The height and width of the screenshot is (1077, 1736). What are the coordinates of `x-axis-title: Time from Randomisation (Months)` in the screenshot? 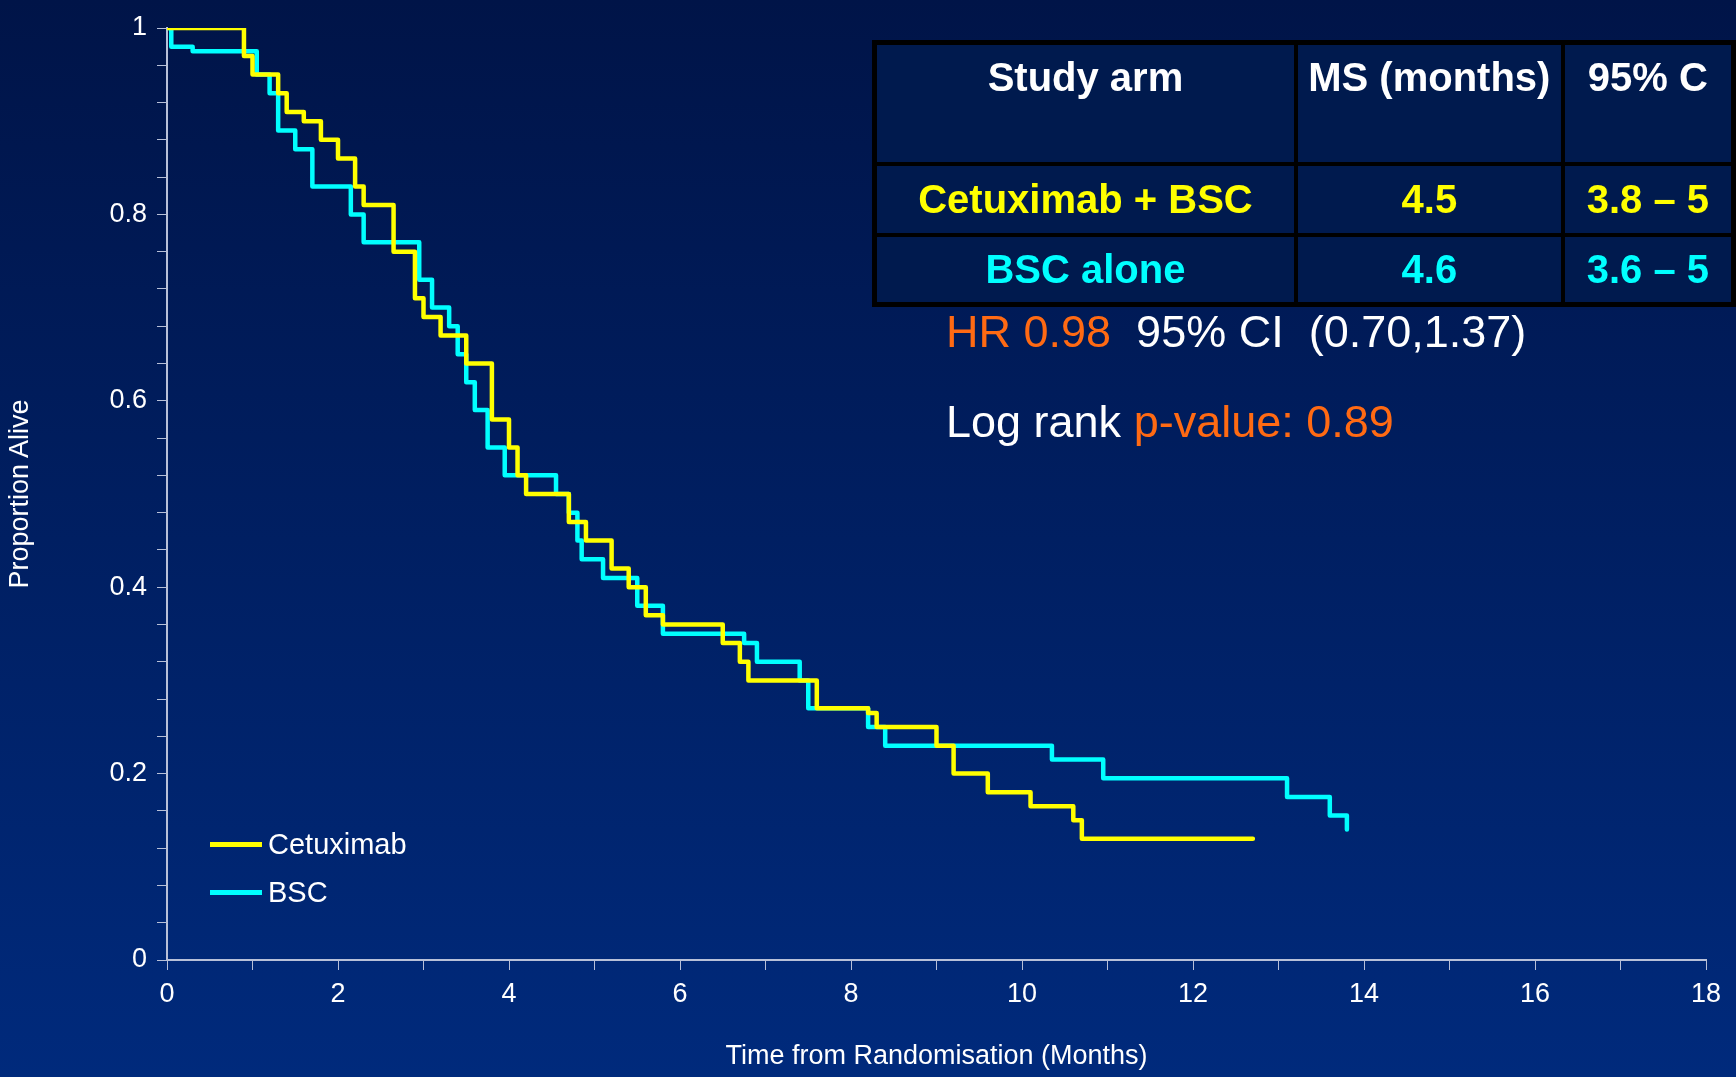 It's located at (936, 1055).